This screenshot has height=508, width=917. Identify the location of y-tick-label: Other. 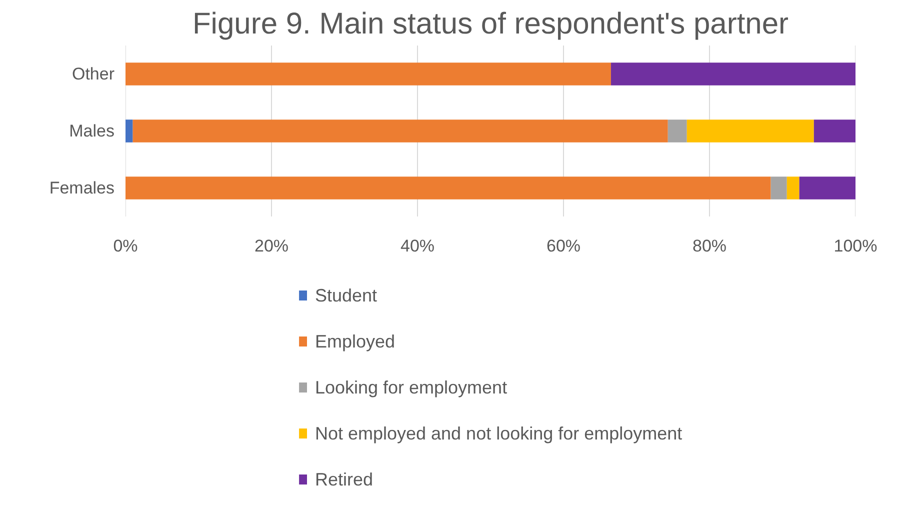
(93, 74).